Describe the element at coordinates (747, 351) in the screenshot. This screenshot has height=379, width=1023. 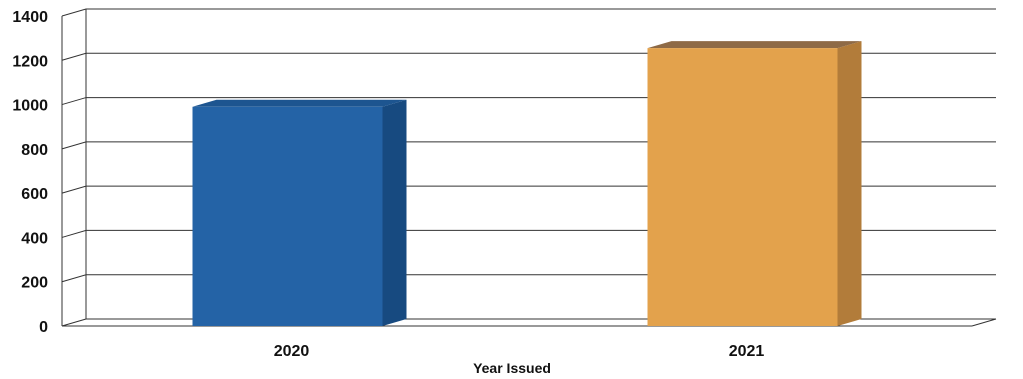
I see `x-tick-label: 2021` at that location.